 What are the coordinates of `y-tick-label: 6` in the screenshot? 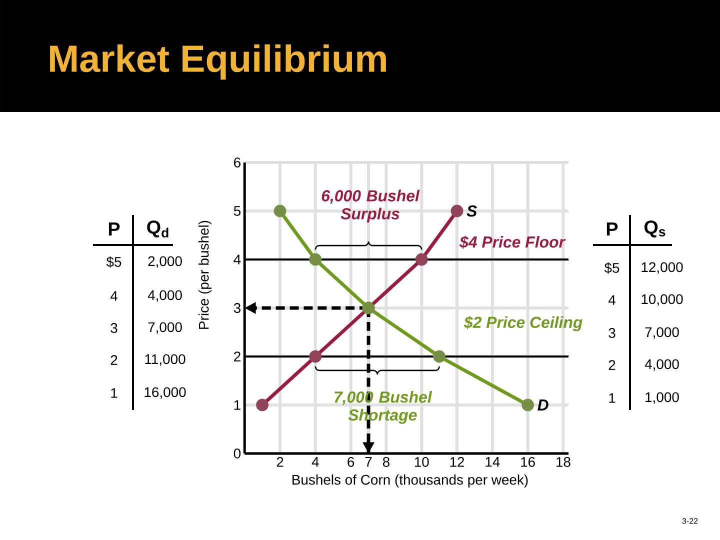 It's located at (237, 163).